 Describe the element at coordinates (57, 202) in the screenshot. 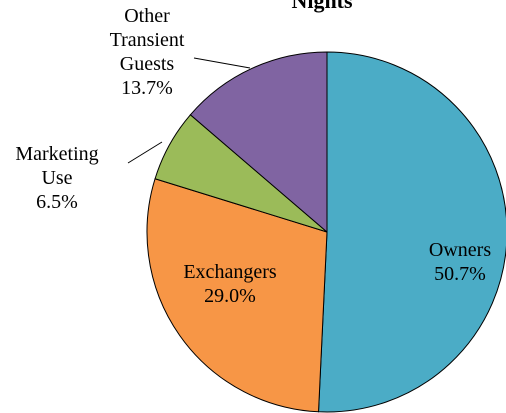

I see `value-label: 6.5%` at that location.